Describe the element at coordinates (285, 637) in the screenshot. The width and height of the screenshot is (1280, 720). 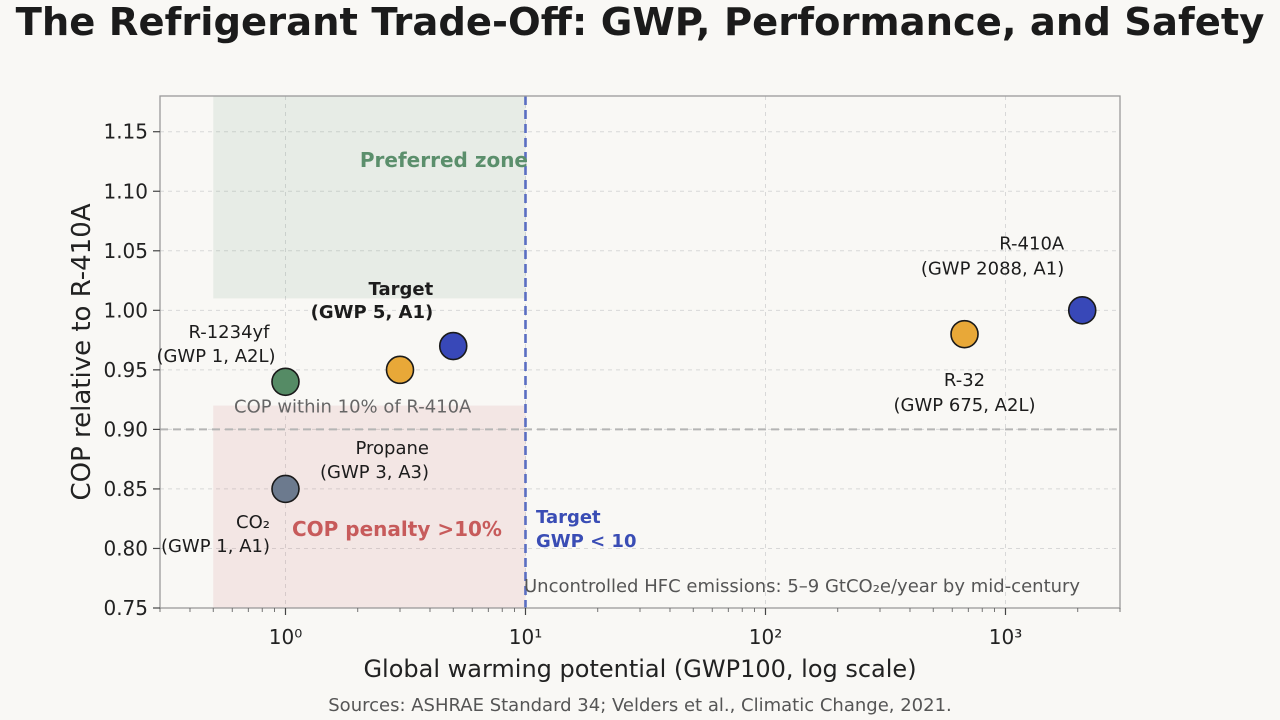
I see `x-tick-label: 10⁰` at that location.